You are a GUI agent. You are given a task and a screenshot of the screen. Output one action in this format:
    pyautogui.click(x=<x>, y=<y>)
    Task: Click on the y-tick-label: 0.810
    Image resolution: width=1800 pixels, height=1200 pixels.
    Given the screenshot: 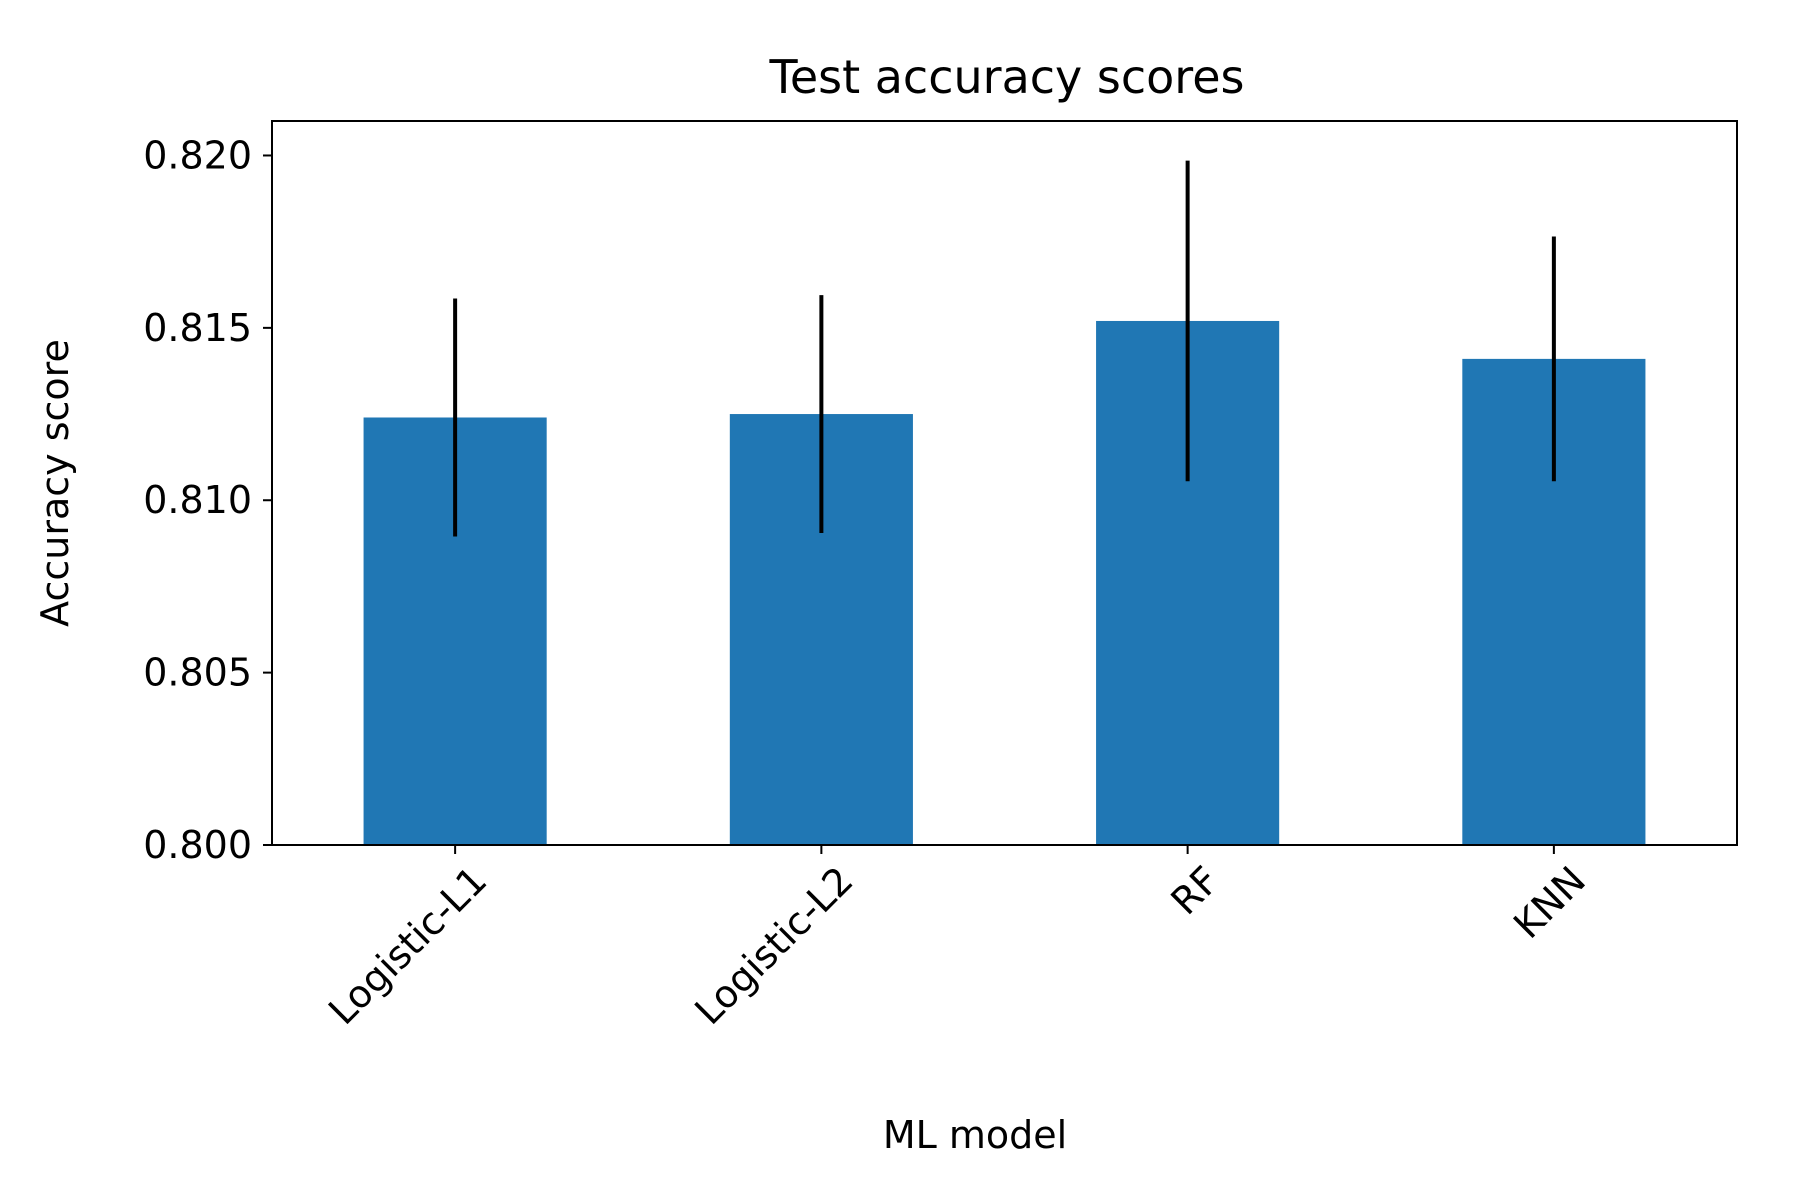 What is the action you would take?
    pyautogui.click(x=197, y=500)
    